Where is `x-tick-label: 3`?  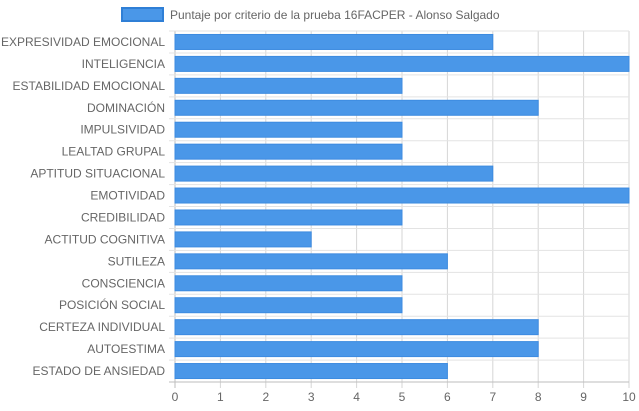 x-tick-label: 3 is located at coordinates (311, 397).